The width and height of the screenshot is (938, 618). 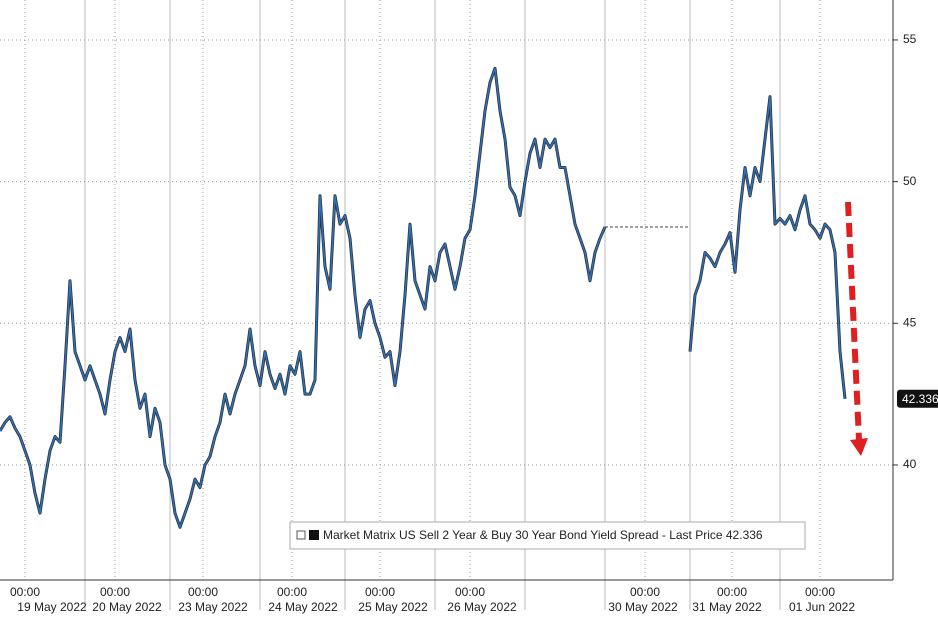 What do you see at coordinates (767, 247) in the screenshot?
I see `series-line` at bounding box center [767, 247].